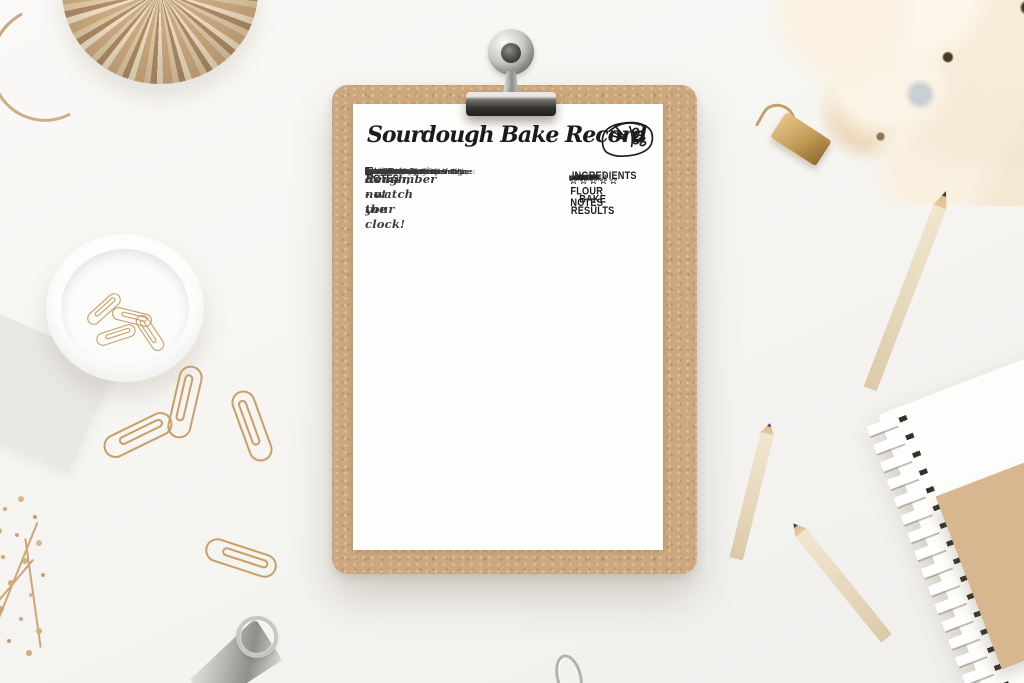 The width and height of the screenshot is (1024, 683). I want to click on rating-stars: ☆☆☆☆☆, so click(594, 181).